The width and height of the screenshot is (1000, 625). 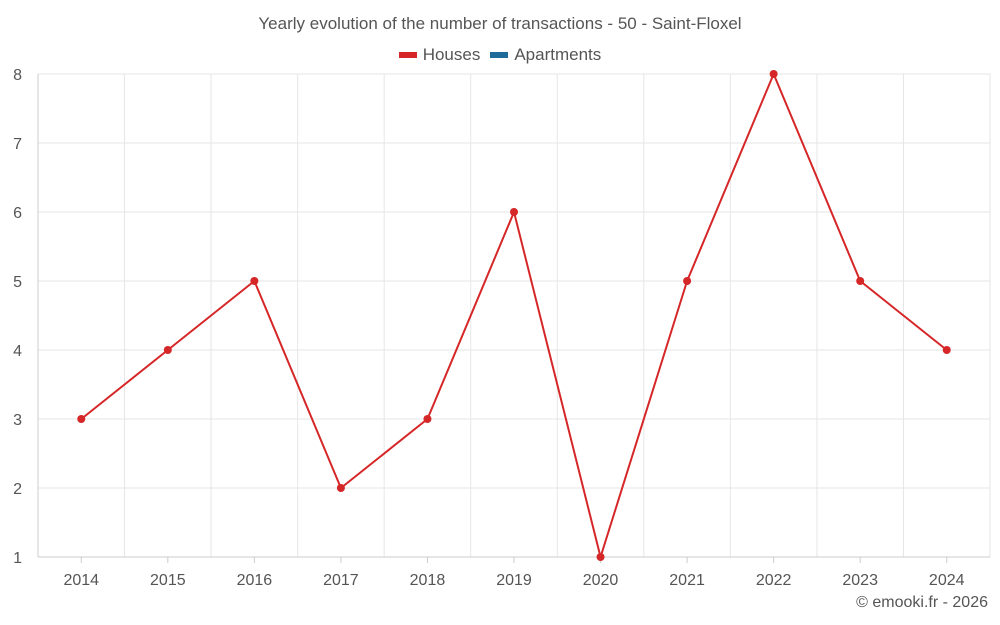 What do you see at coordinates (514, 580) in the screenshot?
I see `x-tick-label: 2019` at bounding box center [514, 580].